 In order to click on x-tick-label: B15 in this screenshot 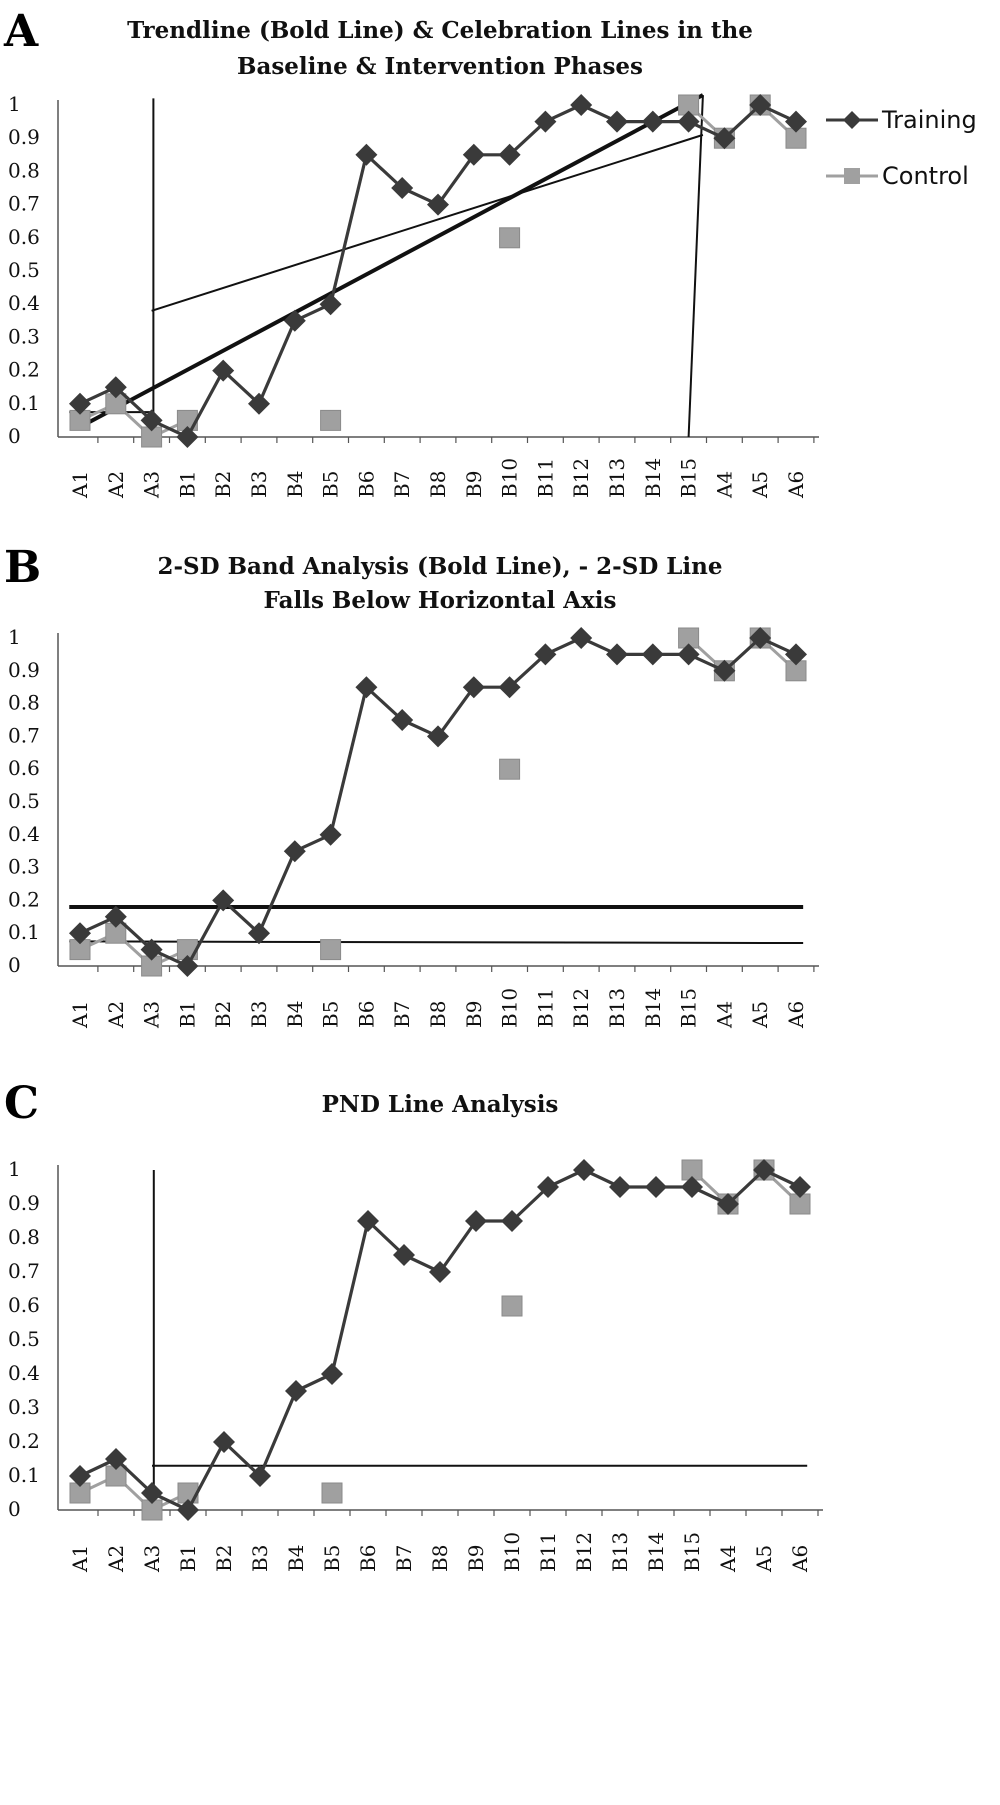, I will do `click(689, 478)`.